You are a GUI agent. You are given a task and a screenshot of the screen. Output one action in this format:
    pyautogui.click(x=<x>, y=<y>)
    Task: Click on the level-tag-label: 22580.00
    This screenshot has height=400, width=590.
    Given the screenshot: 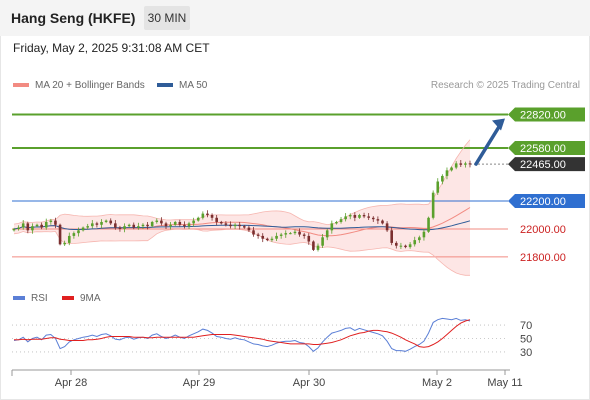 What is the action you would take?
    pyautogui.click(x=543, y=149)
    